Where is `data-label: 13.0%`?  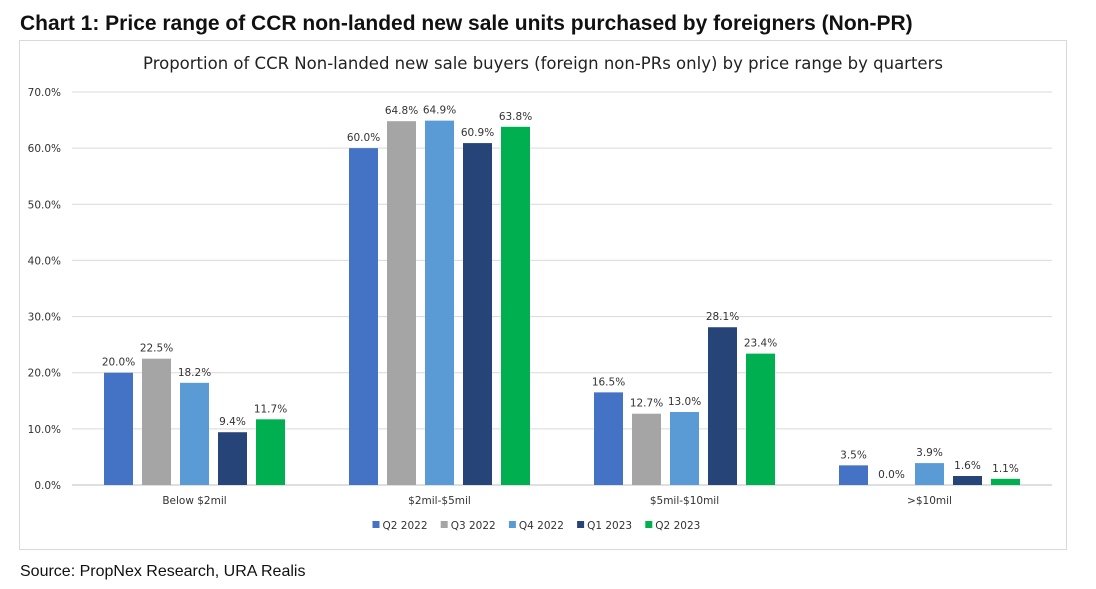 data-label: 13.0% is located at coordinates (684, 402).